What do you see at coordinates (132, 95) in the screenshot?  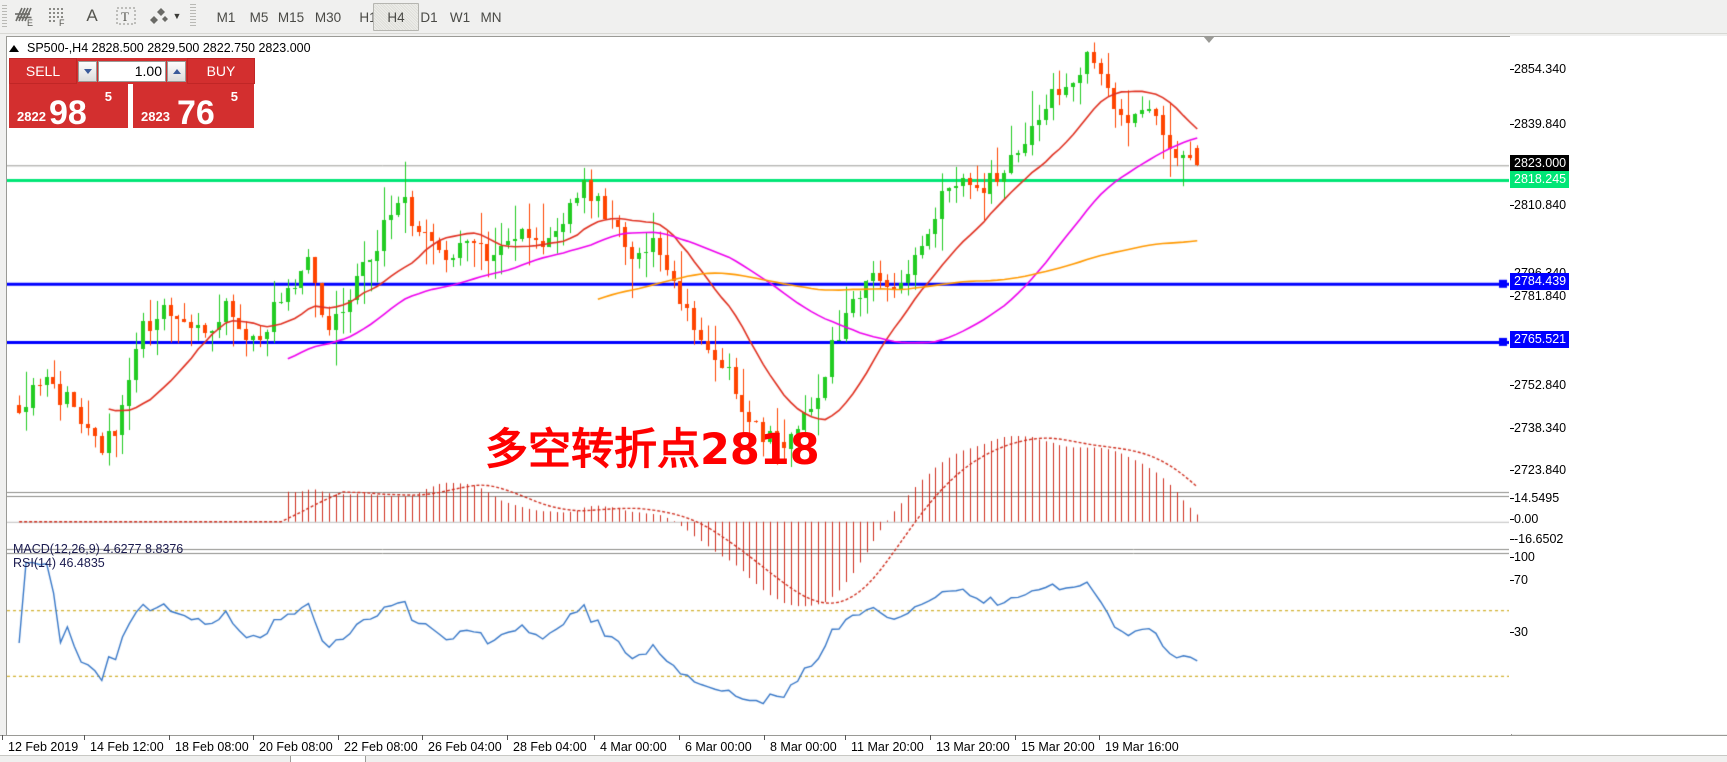 I see `one-click-trading-panel: SELL 1.00 BUY 2822 98 5 2823 76 5` at bounding box center [132, 95].